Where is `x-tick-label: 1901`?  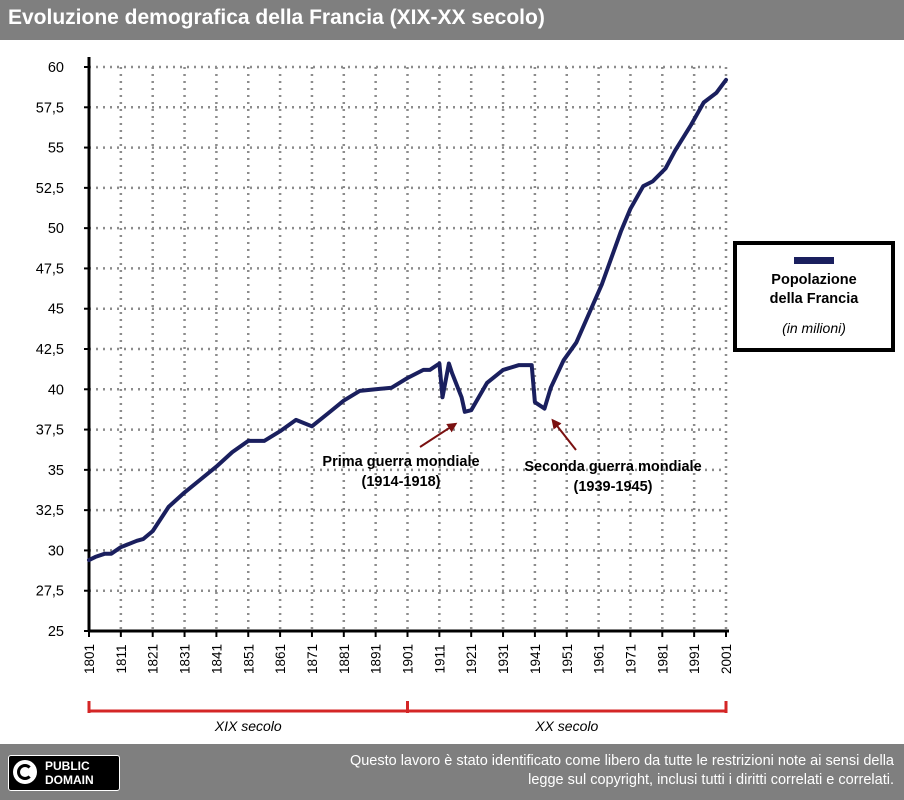 x-tick-label: 1901 is located at coordinates (408, 659).